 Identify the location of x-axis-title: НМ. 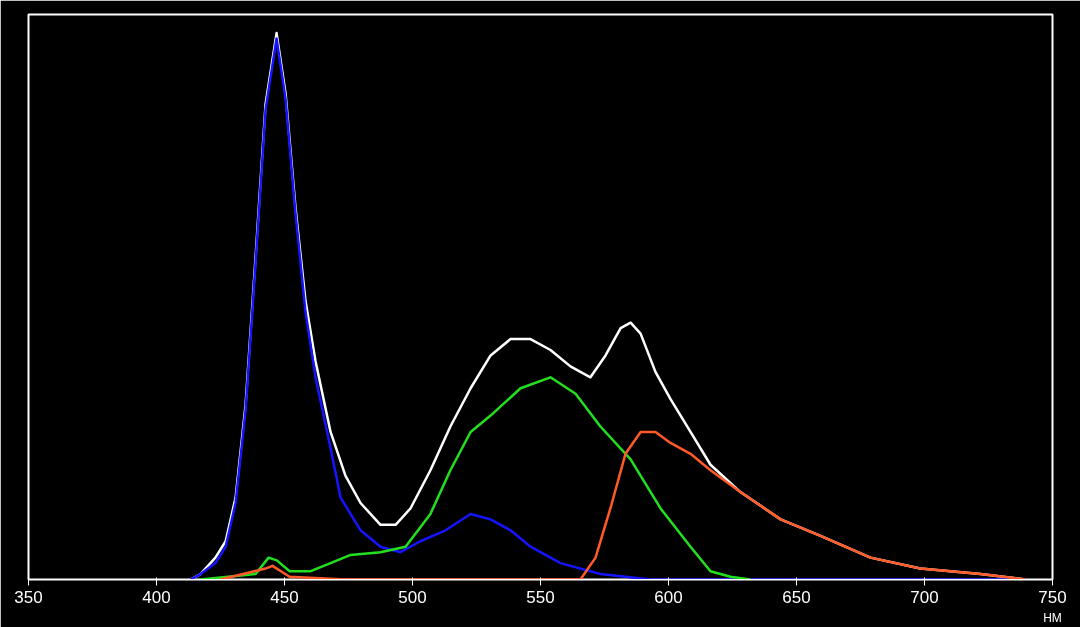
(1052, 617).